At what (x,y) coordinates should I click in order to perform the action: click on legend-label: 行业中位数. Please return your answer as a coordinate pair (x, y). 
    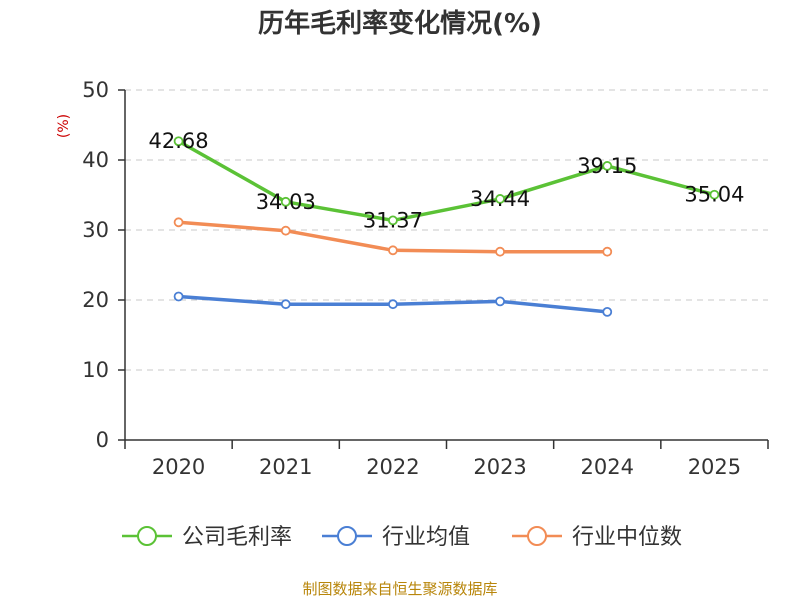
    Looking at the image, I should click on (627, 537).